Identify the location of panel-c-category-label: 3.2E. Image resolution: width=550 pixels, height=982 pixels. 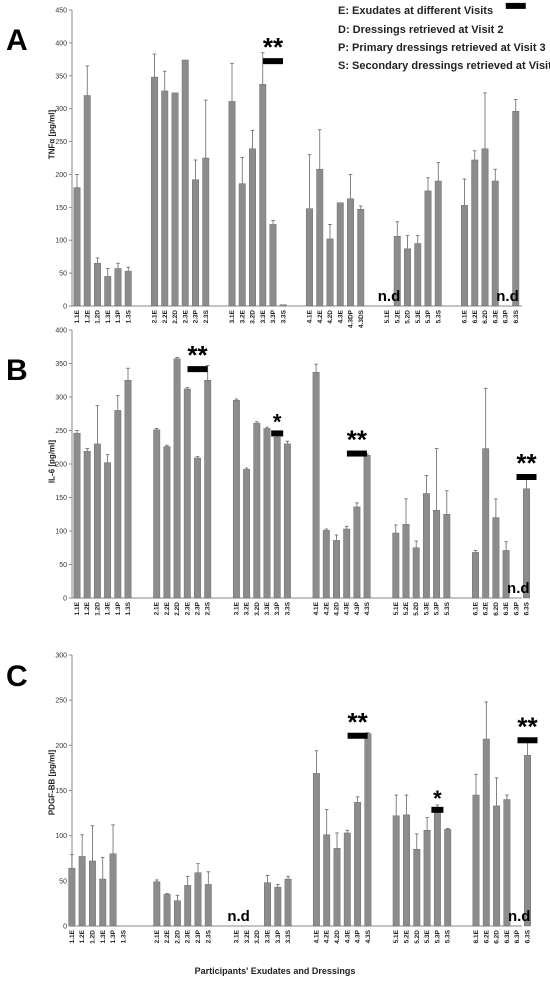
(247, 936).